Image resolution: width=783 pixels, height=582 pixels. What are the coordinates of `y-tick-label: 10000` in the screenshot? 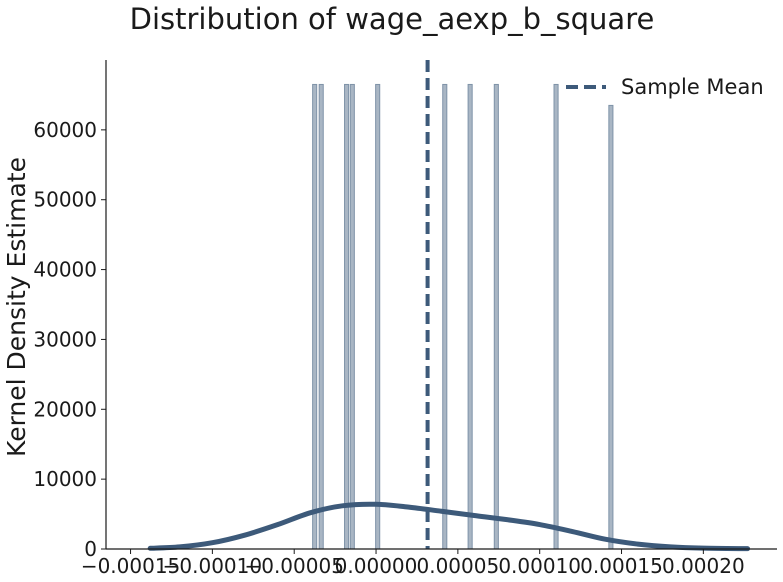 It's located at (65, 479).